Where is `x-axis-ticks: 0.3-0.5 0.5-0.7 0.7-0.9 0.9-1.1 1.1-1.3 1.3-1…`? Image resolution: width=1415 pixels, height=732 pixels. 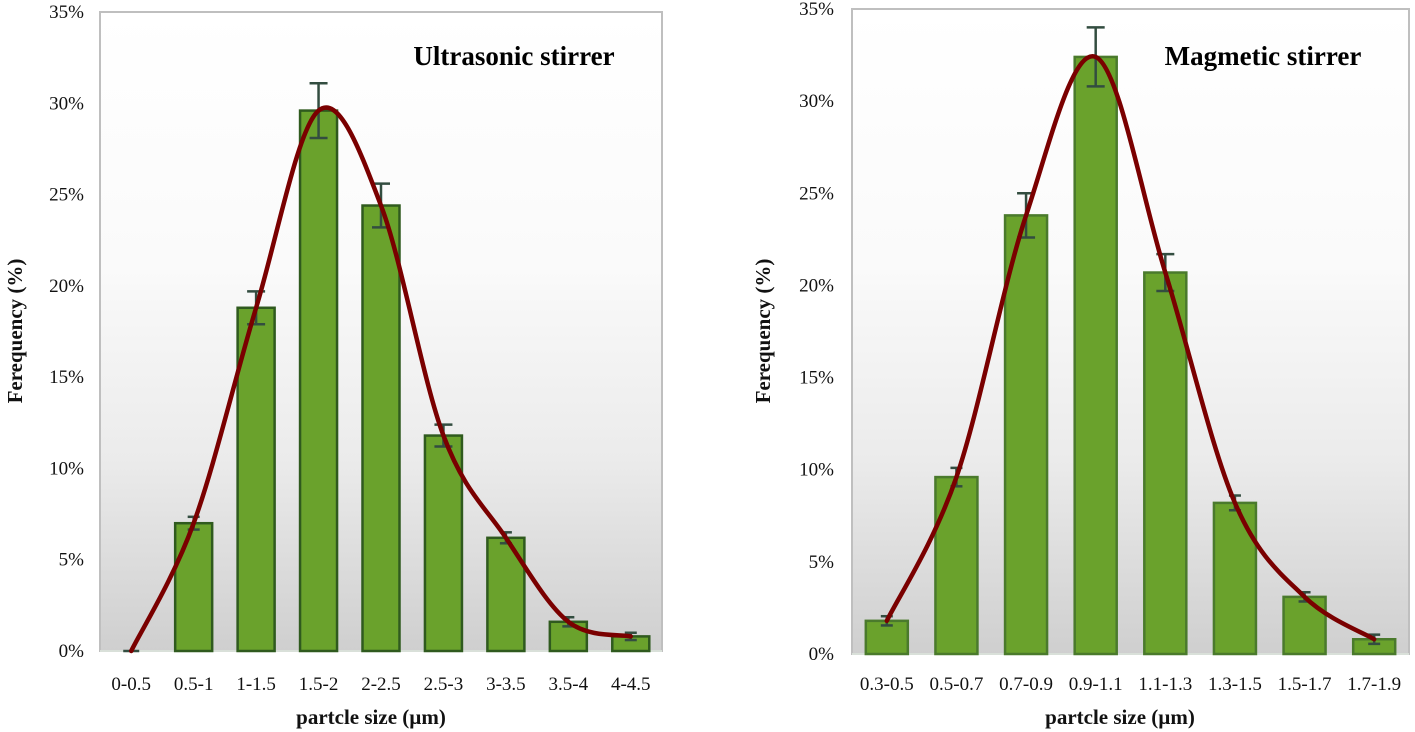
x-axis-ticks: 0.3-0.5 0.5-0.7 0.7-0.9 0.9-1.1 1.1-1.3 1.3-1… is located at coordinates (1130, 684).